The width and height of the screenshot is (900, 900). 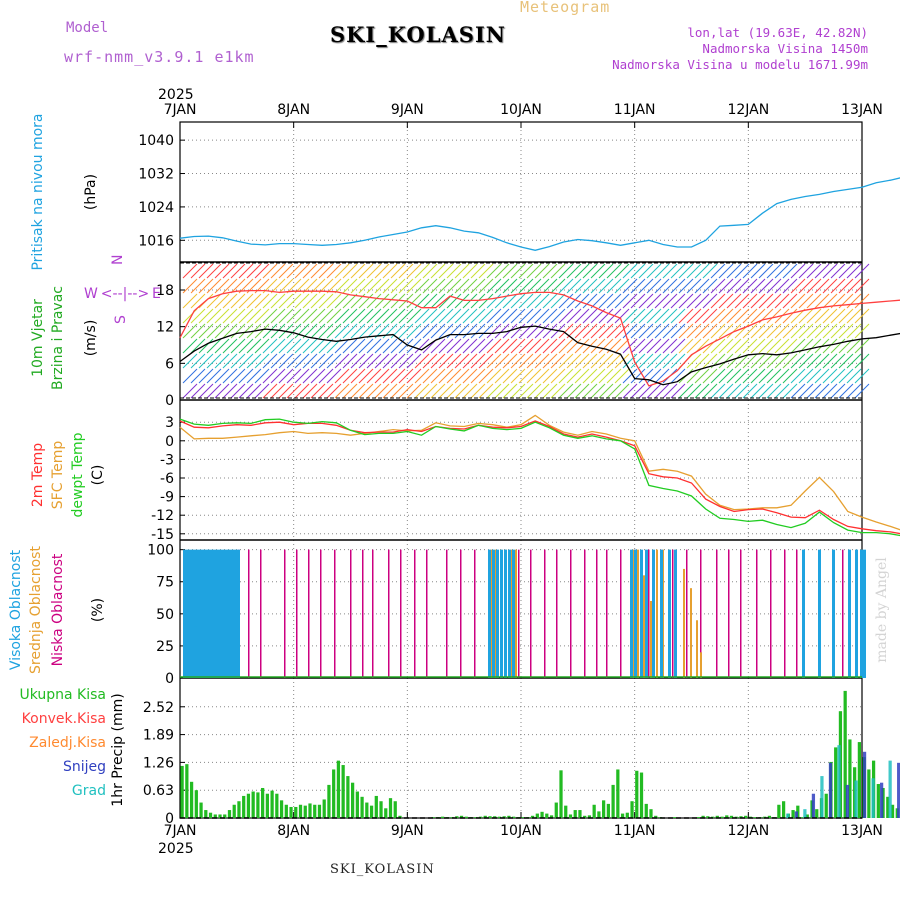 What do you see at coordinates (162, 535) in the screenshot?
I see `y-tick-label: -15` at bounding box center [162, 535].